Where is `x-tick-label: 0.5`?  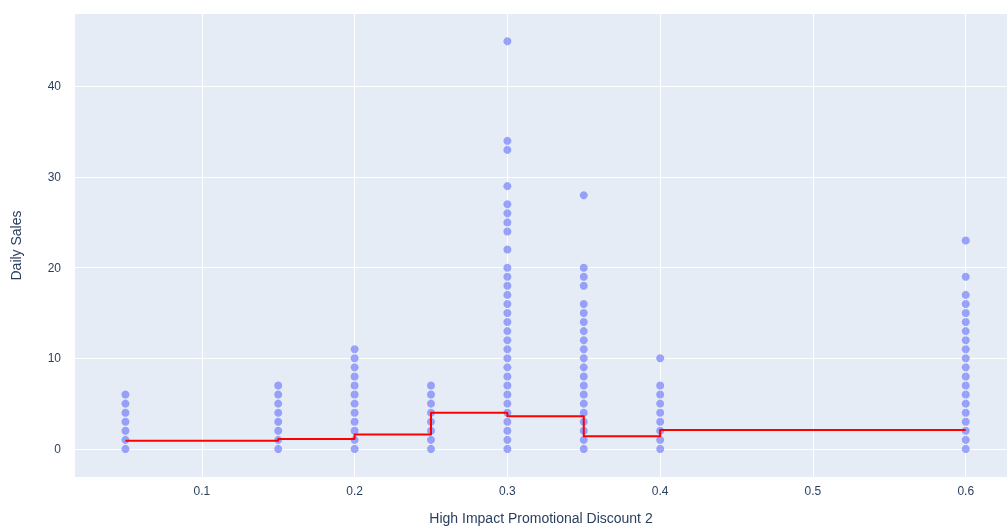
x-tick-label: 0.5 is located at coordinates (813, 491).